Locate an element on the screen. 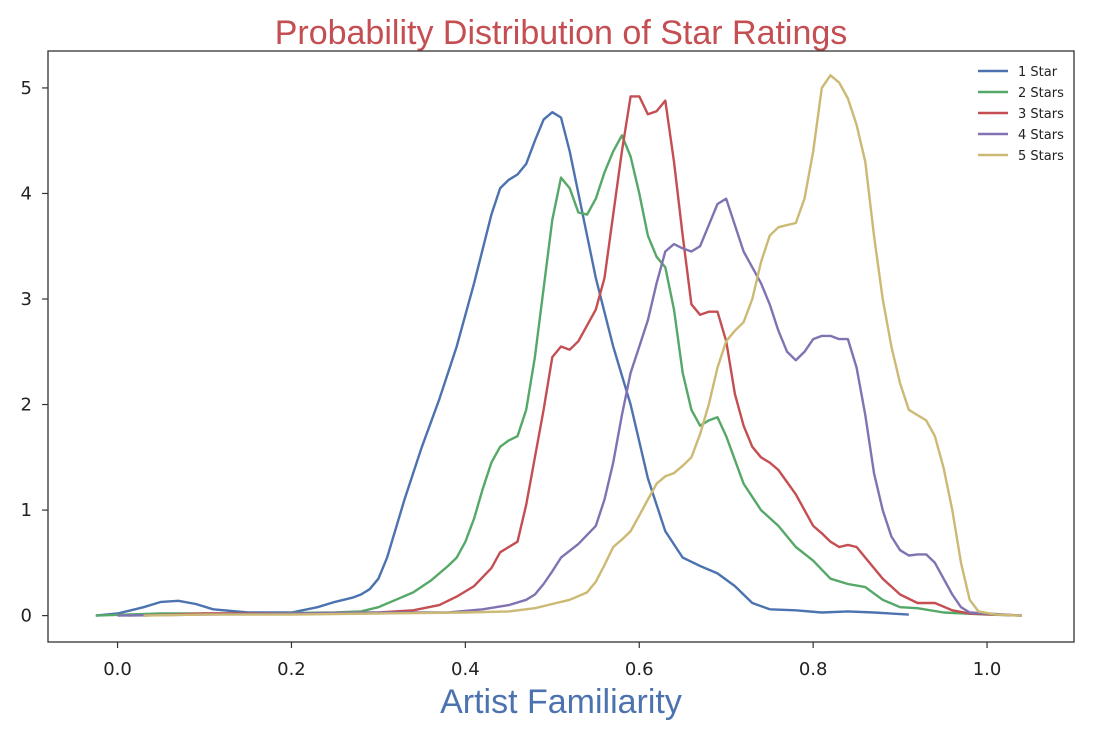 This screenshot has height=737, width=1099. legend-label-2-stars: 2 Stars is located at coordinates (1041, 93).